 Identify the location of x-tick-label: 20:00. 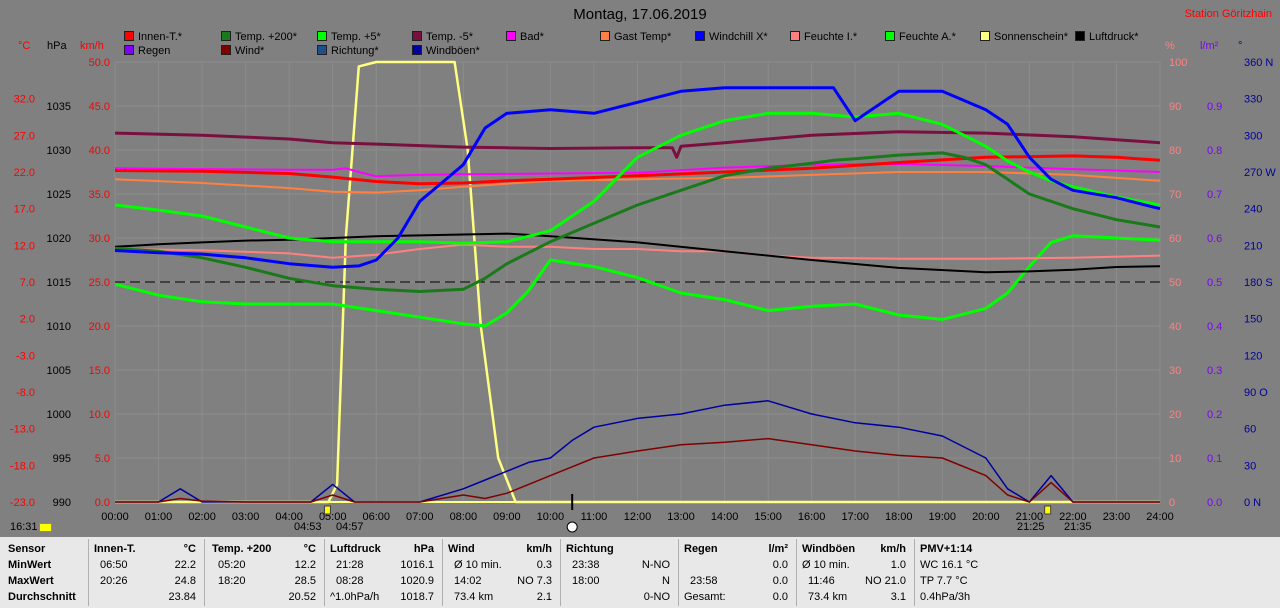
(986, 517).